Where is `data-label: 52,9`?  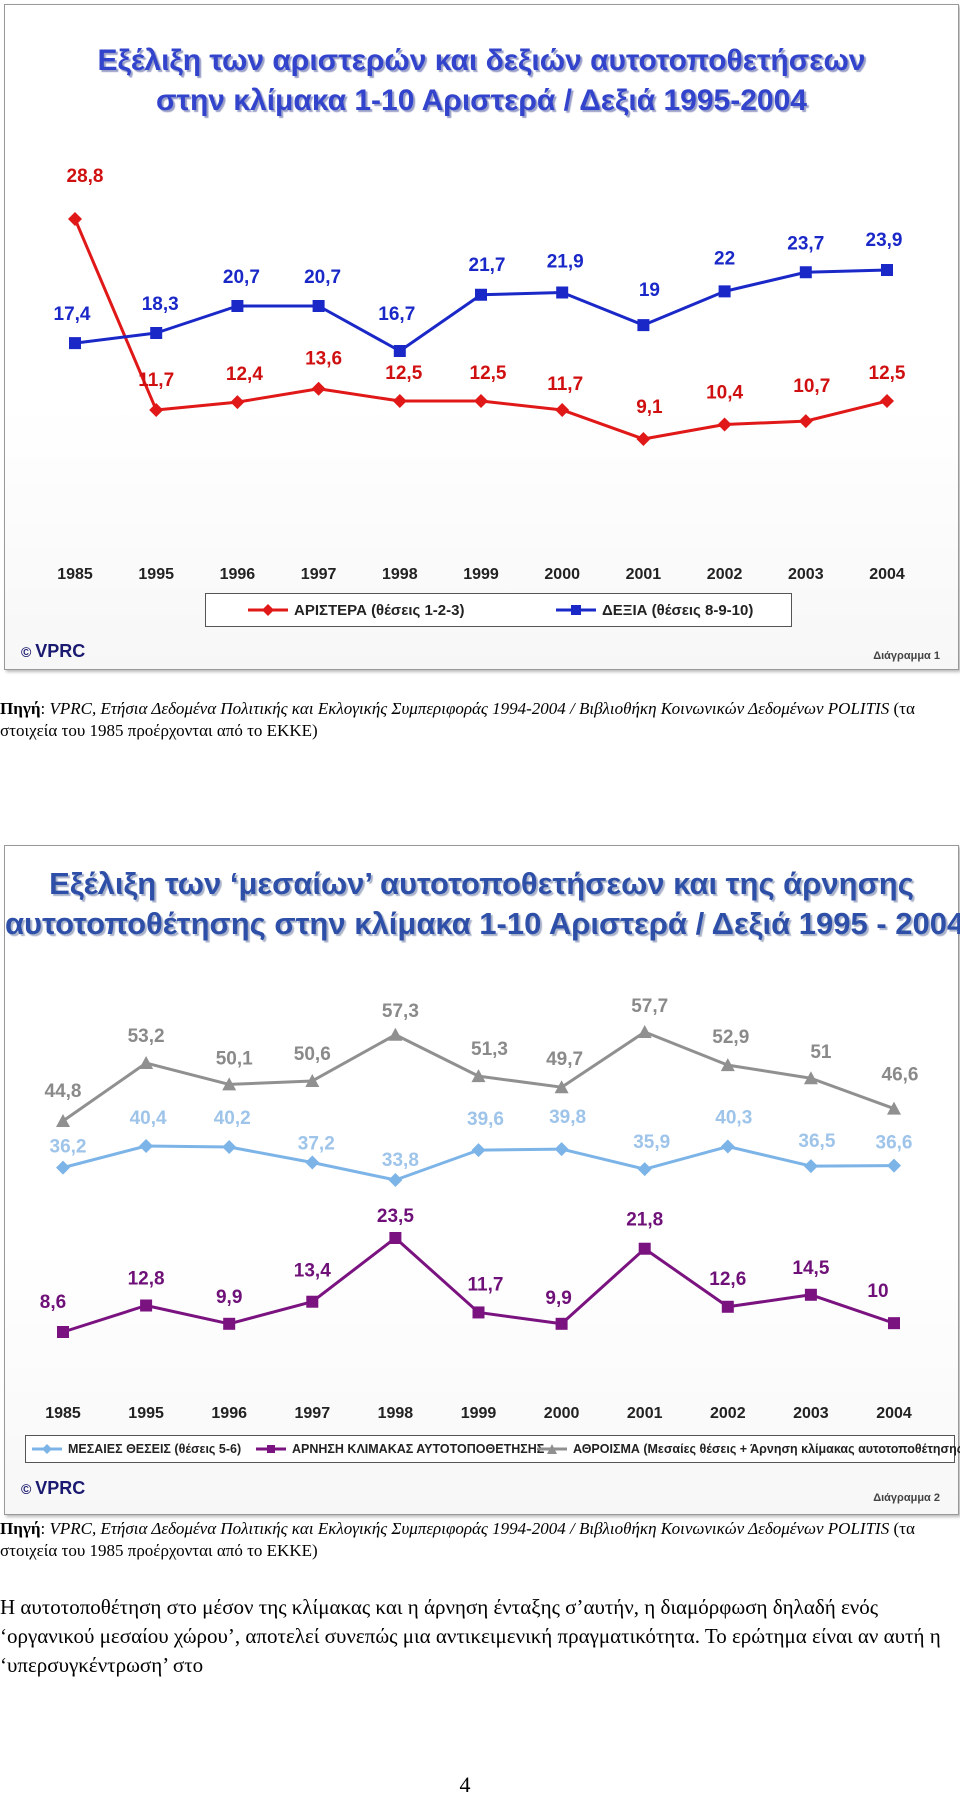
data-label: 52,9 is located at coordinates (730, 1037).